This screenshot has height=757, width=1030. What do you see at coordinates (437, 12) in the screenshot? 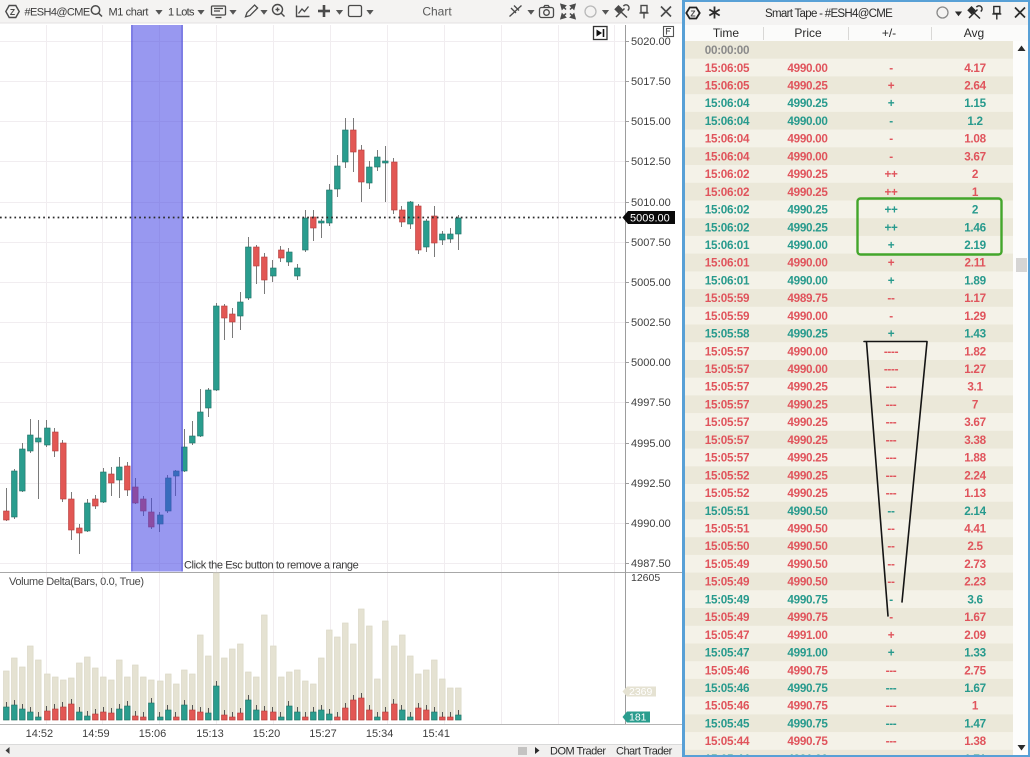
I see `svg-text: Chart` at bounding box center [437, 12].